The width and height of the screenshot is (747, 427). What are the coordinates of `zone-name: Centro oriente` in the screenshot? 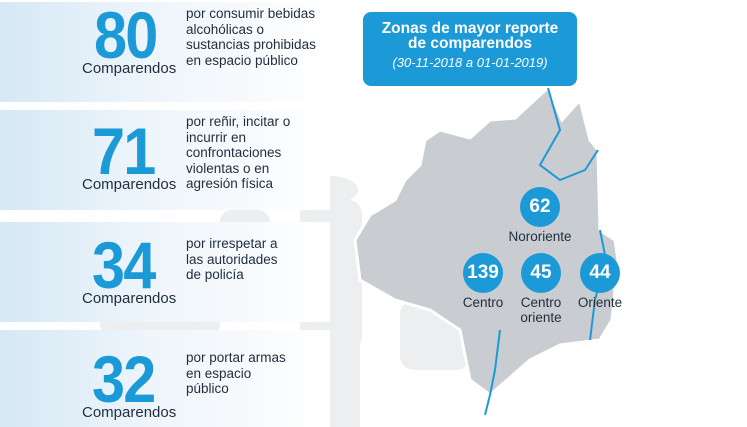 It's located at (541, 310).